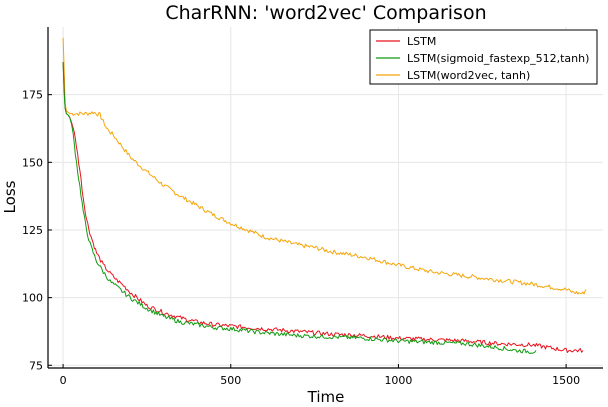 This screenshot has height=407, width=608. I want to click on legend-entry-label: LSTM, so click(421, 41).